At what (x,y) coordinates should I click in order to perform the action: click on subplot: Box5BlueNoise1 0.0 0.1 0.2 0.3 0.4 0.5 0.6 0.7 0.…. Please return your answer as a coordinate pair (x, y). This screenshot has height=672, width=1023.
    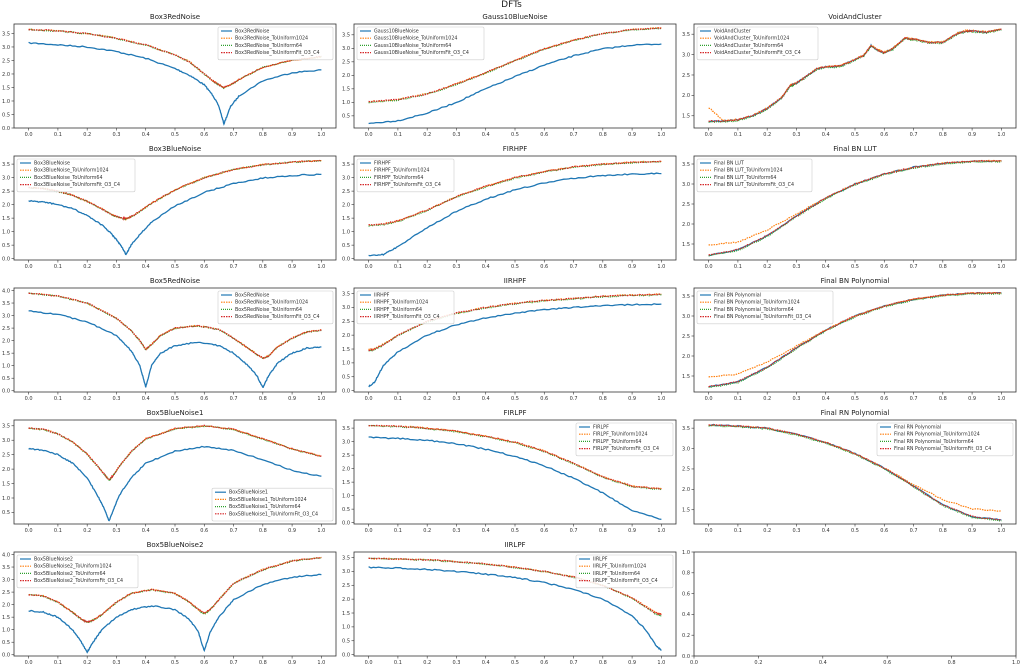
    Looking at the image, I should click on (169, 471).